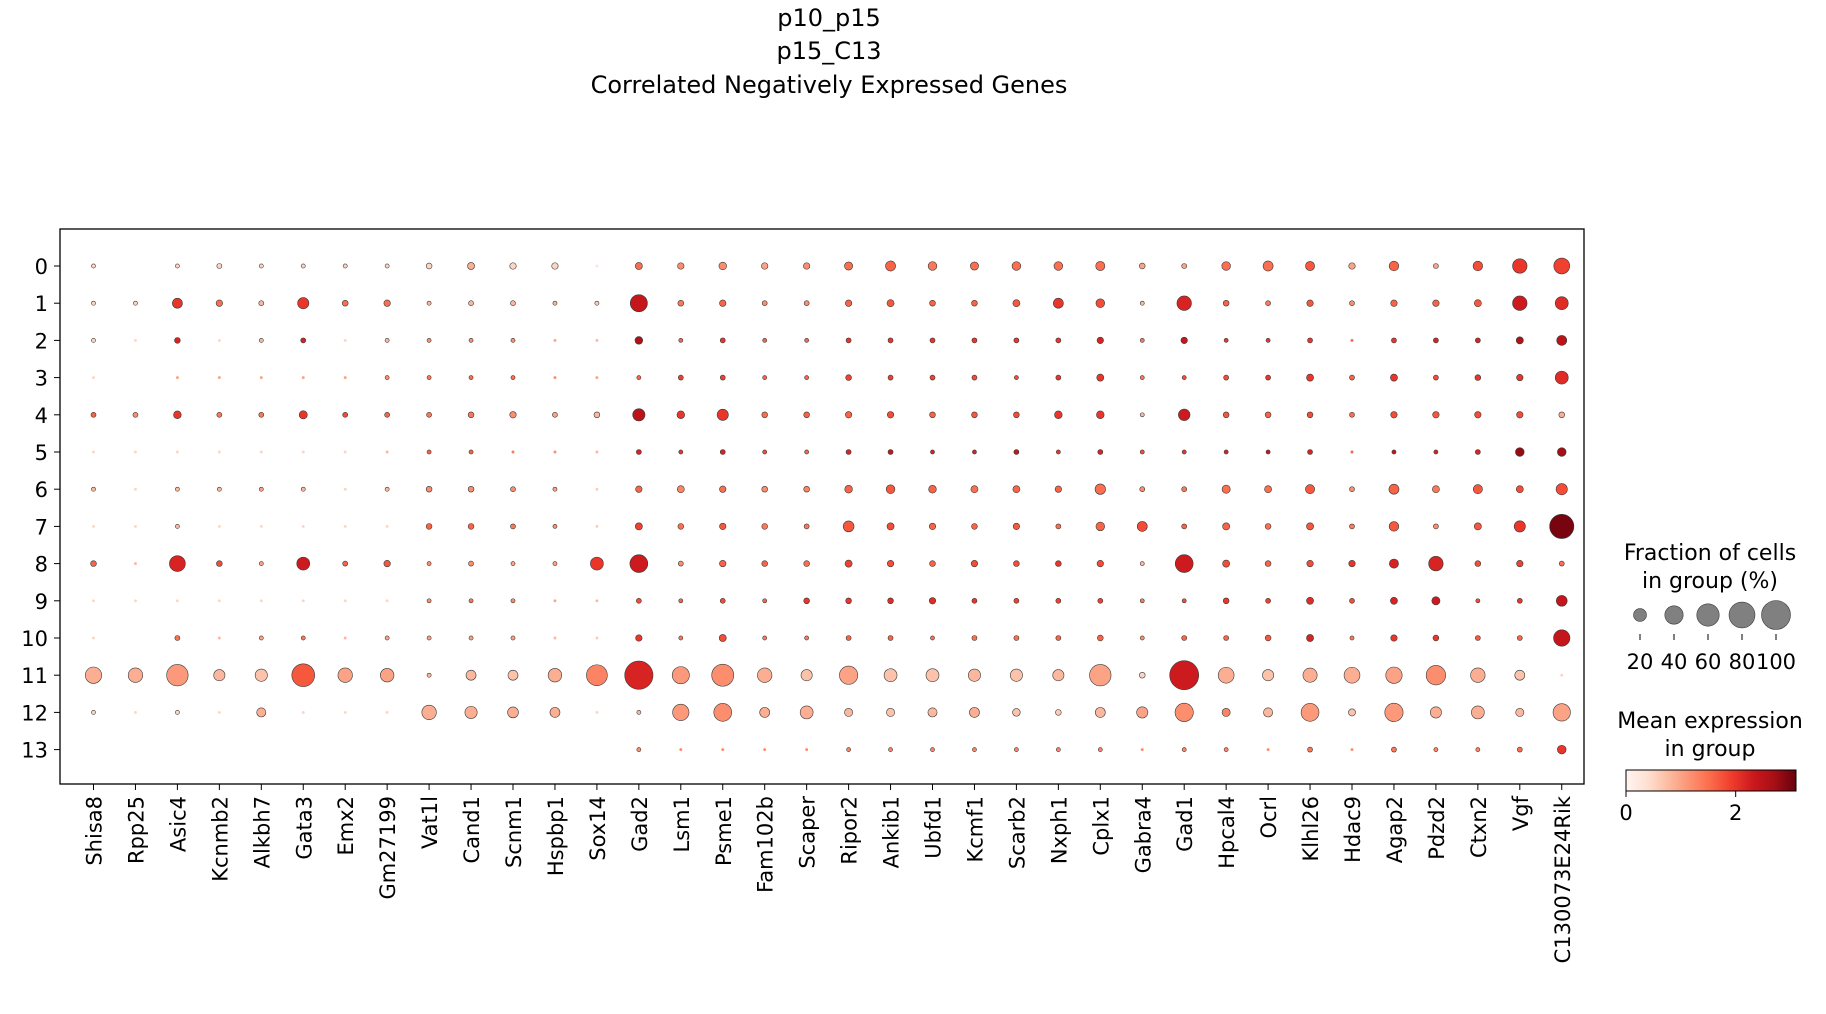  Describe the element at coordinates (829, 18) in the screenshot. I see `chart-title-line: p10_p15` at that location.